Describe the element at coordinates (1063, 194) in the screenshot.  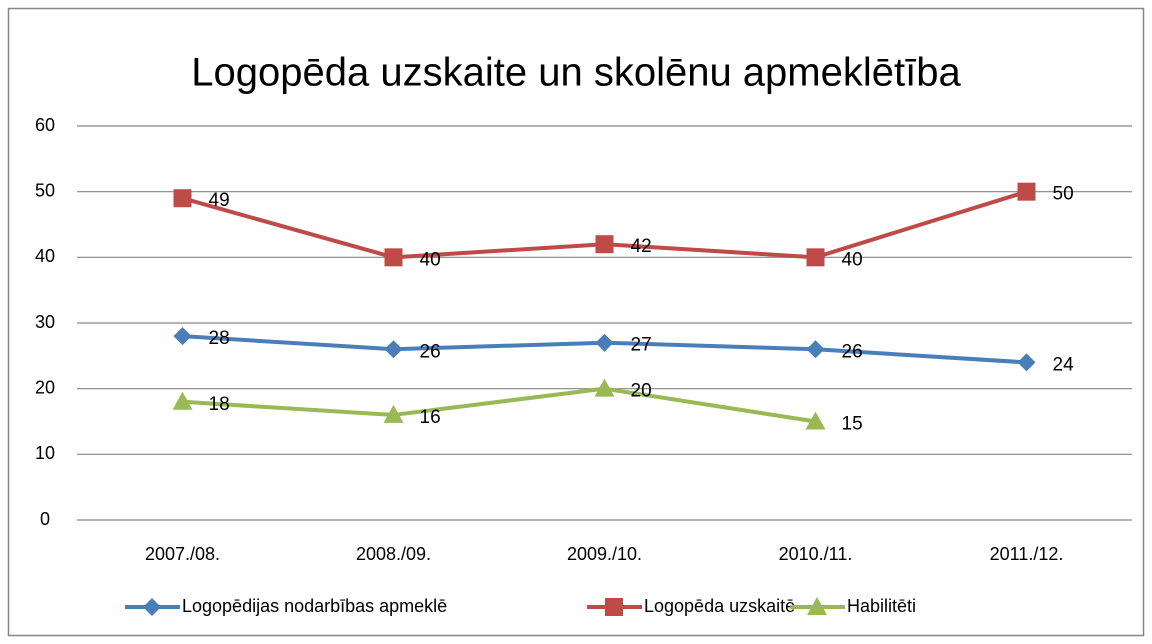
I see `data-label: 50` at that location.